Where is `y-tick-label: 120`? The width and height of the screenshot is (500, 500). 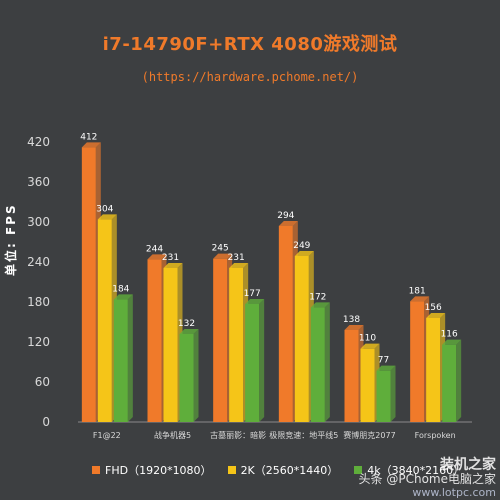
y-tick-label: 120 is located at coordinates (38, 342).